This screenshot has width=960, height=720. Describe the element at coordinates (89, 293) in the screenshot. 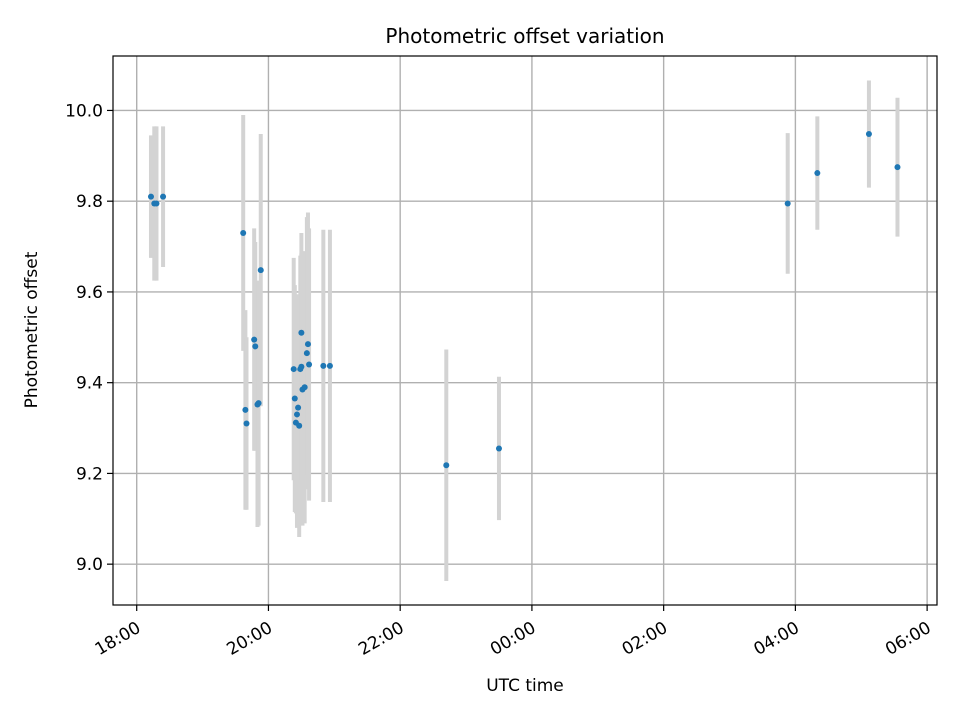

I see `y-tick-label: 9.6` at that location.